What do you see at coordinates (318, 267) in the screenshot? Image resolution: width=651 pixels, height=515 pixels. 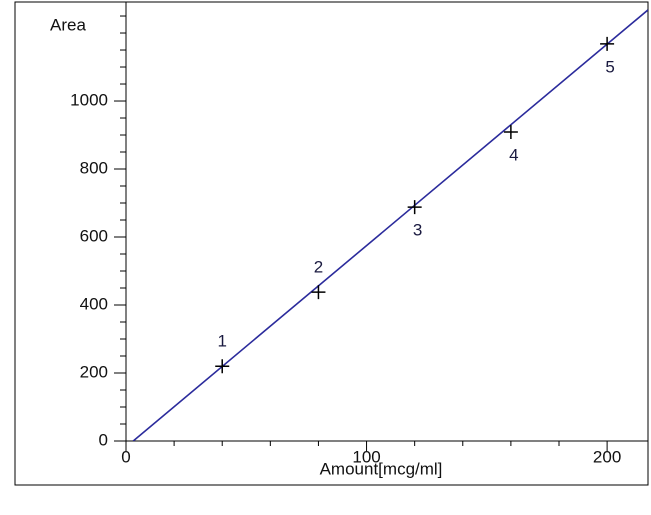 I see `point-label: 2` at bounding box center [318, 267].